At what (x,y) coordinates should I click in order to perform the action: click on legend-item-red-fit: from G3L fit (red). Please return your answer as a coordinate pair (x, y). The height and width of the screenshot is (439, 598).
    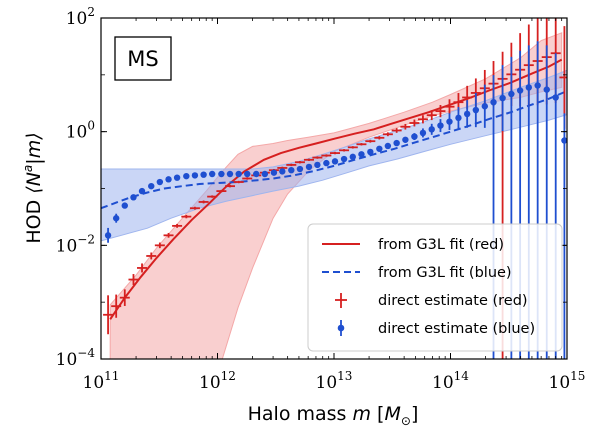
    Looking at the image, I should click on (413, 245).